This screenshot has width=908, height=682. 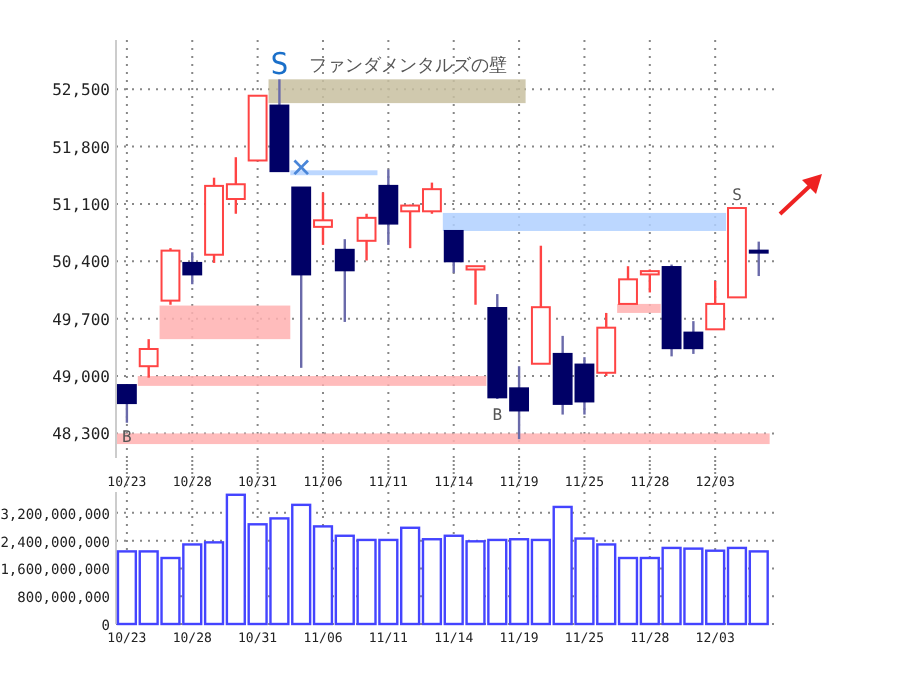 I want to click on band-label: ファンダメンタルズの壁, so click(x=407, y=66).